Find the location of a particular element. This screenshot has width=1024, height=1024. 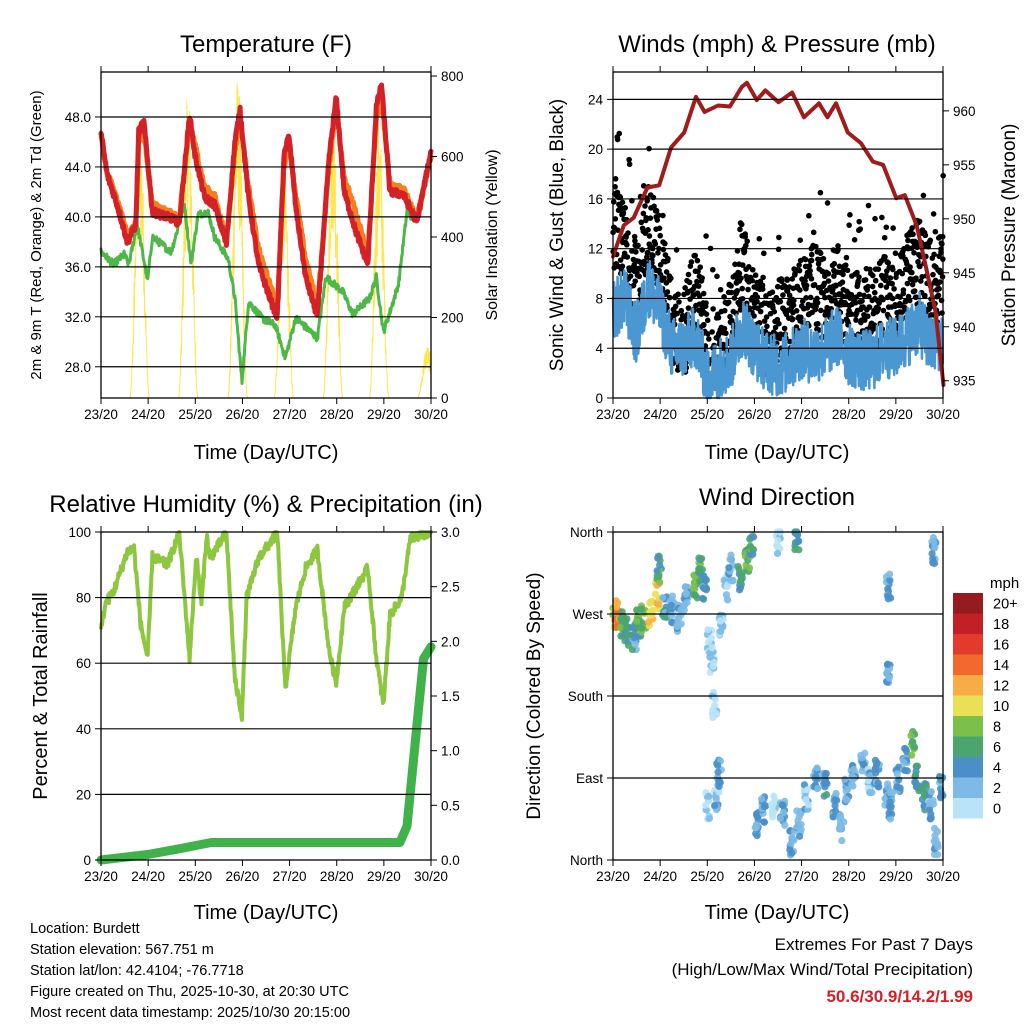

winds-xlabel: Time (Day/UTC) is located at coordinates (777, 453).